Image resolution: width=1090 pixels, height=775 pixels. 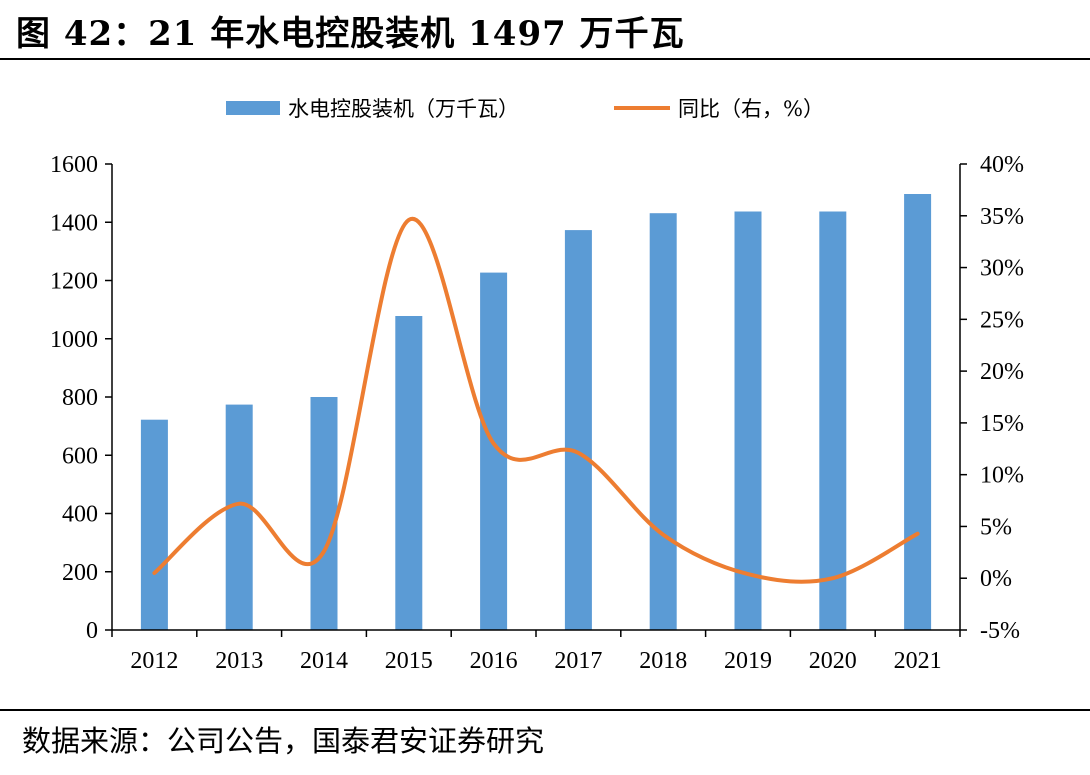 I want to click on figure-title: 图 42：21 年水电控股装机 1497 万千瓦, so click(x=350, y=34).